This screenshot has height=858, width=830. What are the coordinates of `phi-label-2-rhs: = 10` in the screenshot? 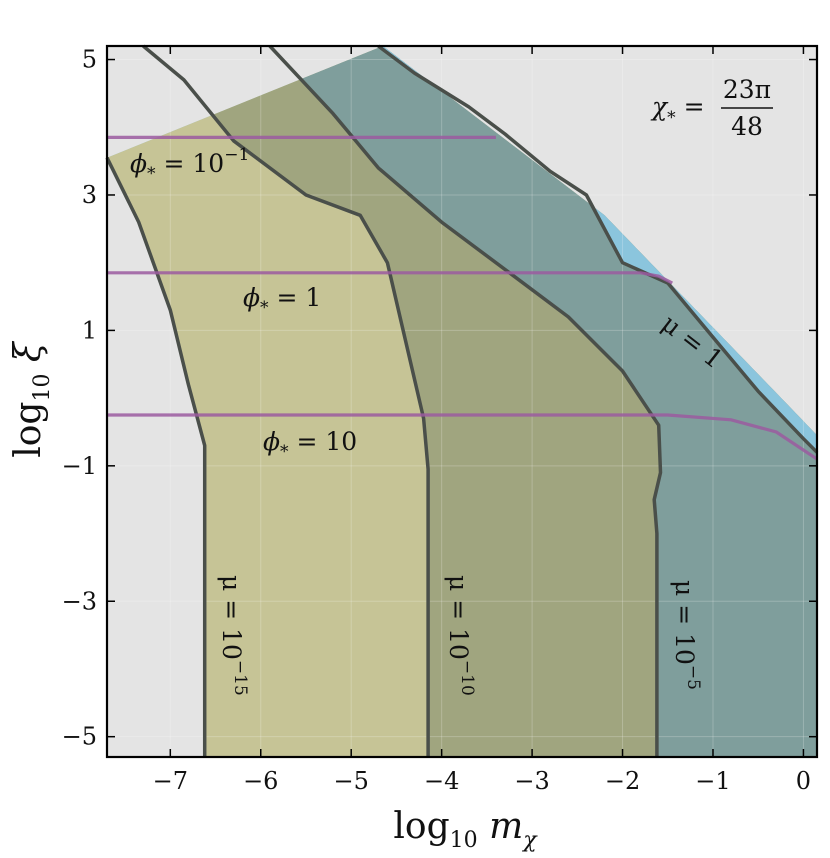 It's located at (323, 441).